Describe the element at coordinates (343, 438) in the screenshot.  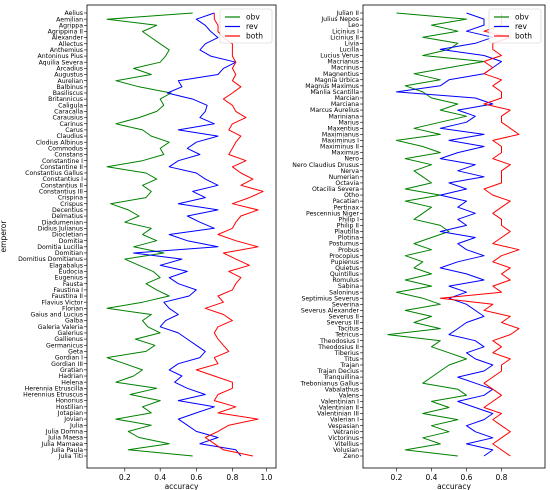
I see `y-tick-label: Victorinus` at that location.